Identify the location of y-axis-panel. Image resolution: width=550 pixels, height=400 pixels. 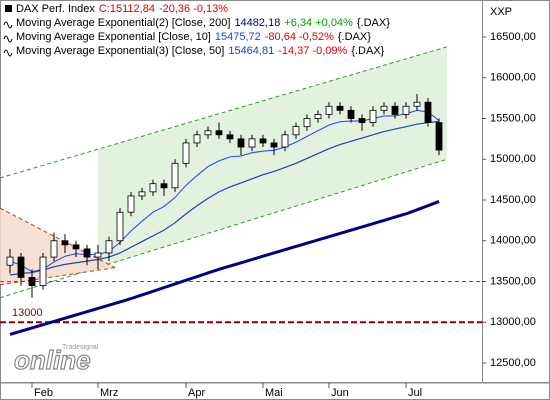
(516, 191).